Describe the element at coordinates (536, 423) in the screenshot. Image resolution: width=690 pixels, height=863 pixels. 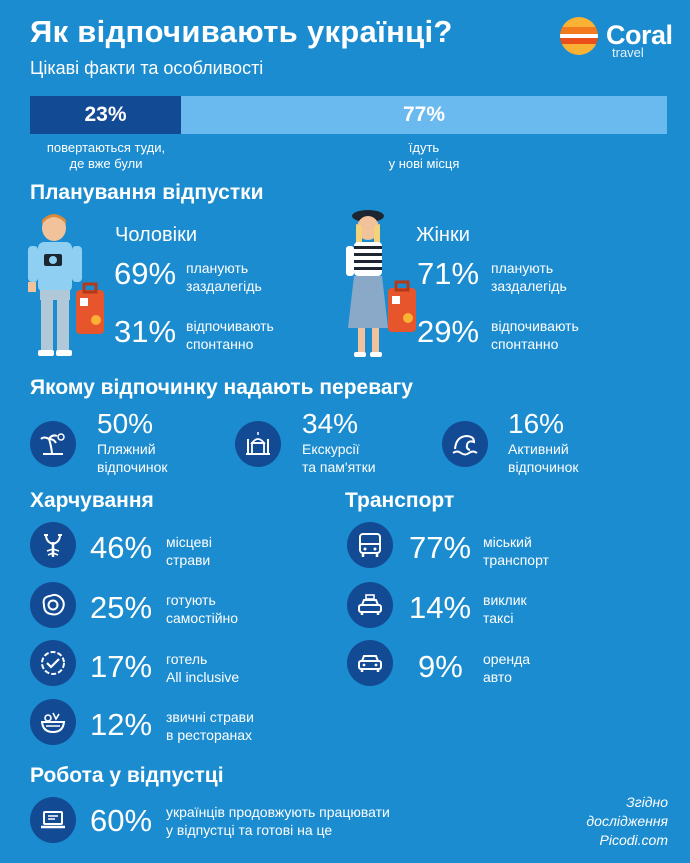
I see `pref-active-pct: 16%` at that location.